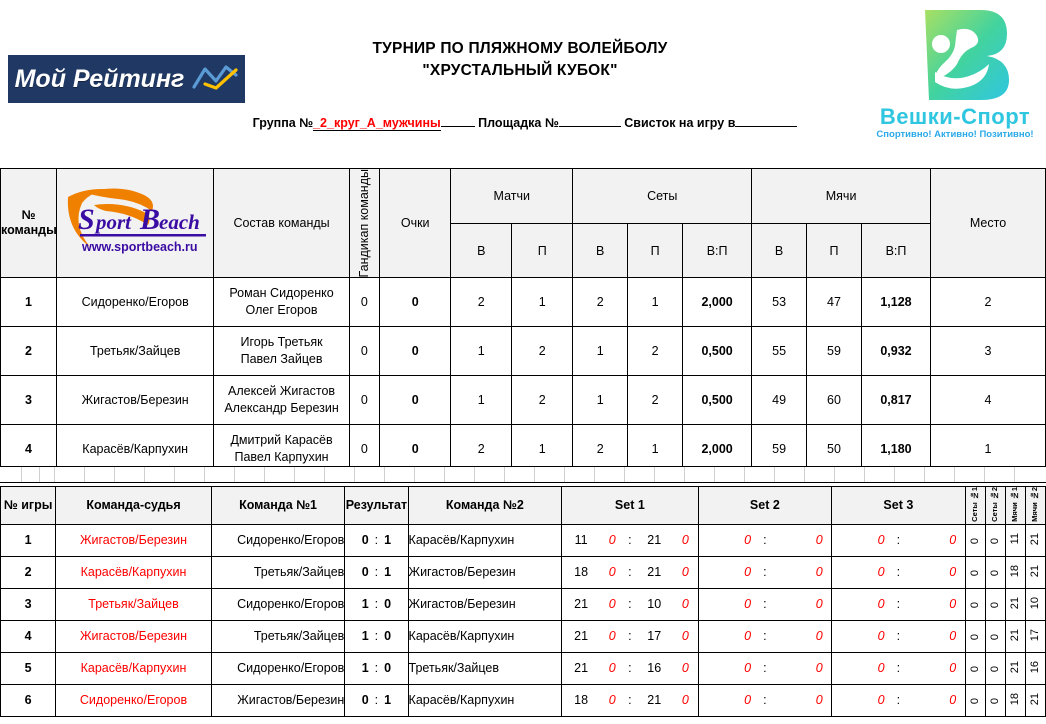 The height and width of the screenshot is (724, 1046). What do you see at coordinates (520, 48) in the screenshot?
I see `title-line-1: ТУРНИР ПО ПЛЯЖНОМУ ВОЛЕЙБОЛУ` at bounding box center [520, 48].